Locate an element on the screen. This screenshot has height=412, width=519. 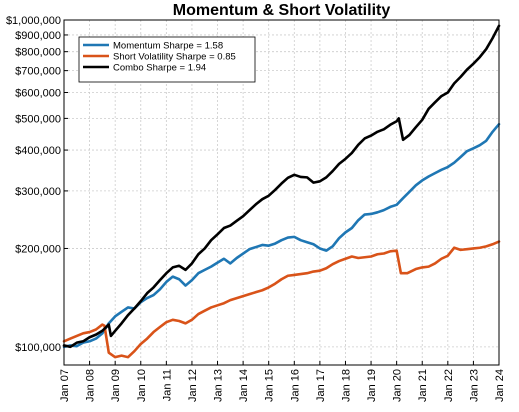
legend-label: Momentum Sharpe = 1.58 is located at coordinates (168, 46).